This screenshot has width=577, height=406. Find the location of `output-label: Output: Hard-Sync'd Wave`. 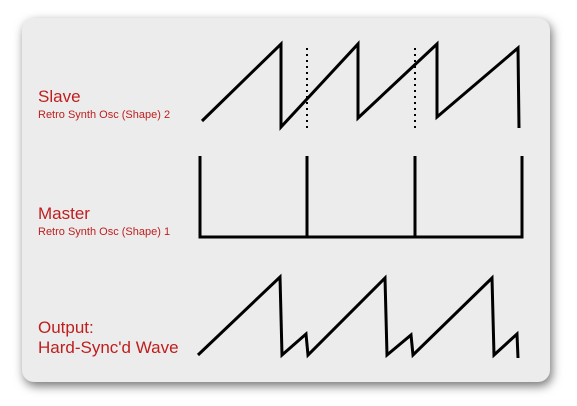

output-label: Output: Hard-Sync'd Wave is located at coordinates (108, 338).